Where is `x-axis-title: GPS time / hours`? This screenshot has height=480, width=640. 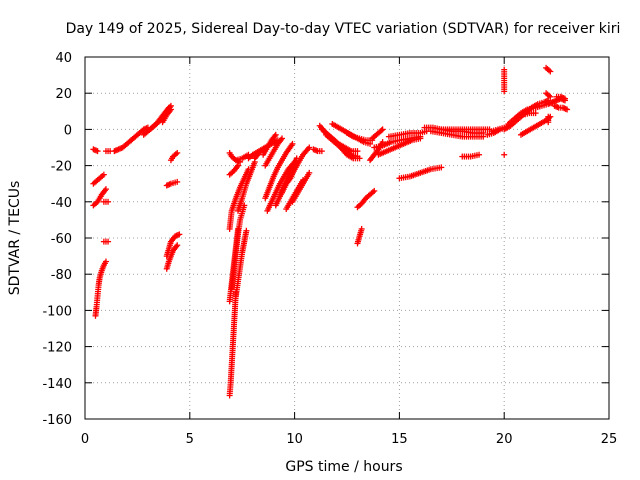 x-axis-title: GPS time / hours is located at coordinates (343, 467).